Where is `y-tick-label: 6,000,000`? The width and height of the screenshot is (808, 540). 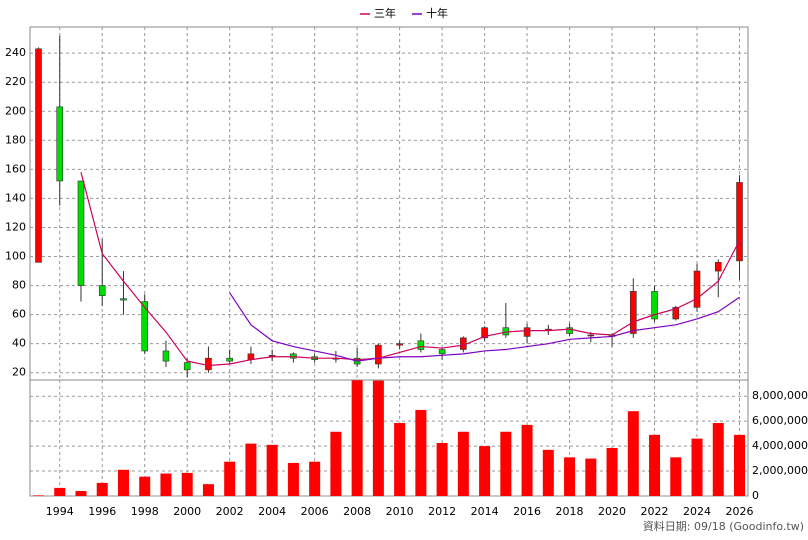 y-tick-label: 6,000,000 is located at coordinates (780, 420).